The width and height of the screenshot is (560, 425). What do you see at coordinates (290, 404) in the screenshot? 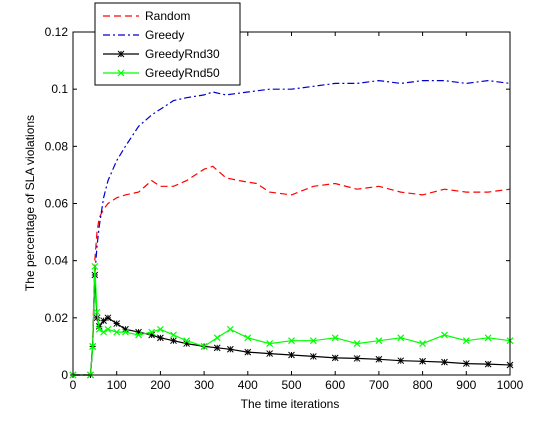
I see `x-axis-label: The time iterations` at bounding box center [290, 404].